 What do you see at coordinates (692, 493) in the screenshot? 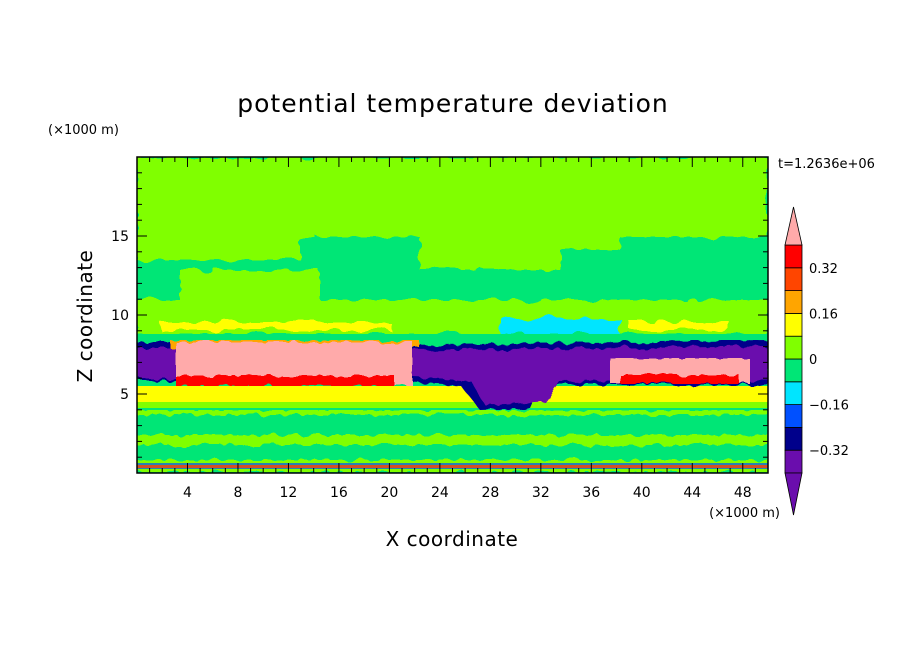
I see `x-tick-label: 44` at bounding box center [692, 493].